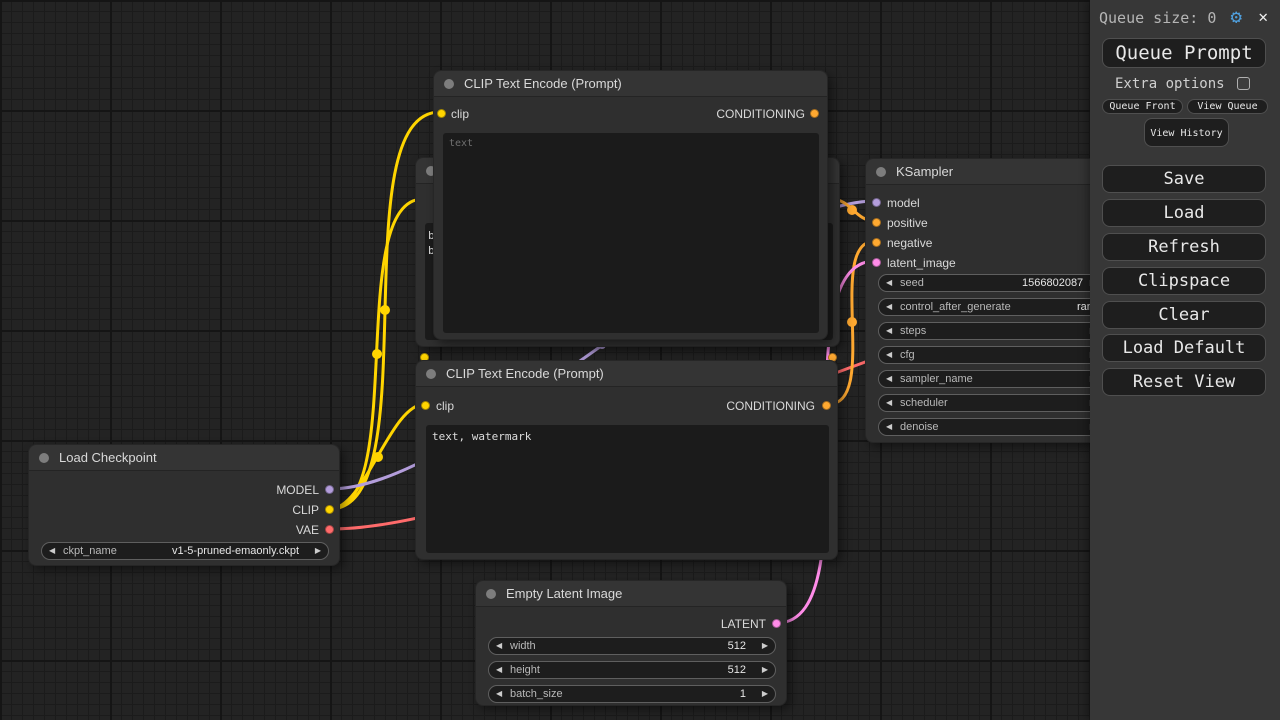 The image size is (1280, 720). I want to click on save-button: Save, so click(1184, 179).